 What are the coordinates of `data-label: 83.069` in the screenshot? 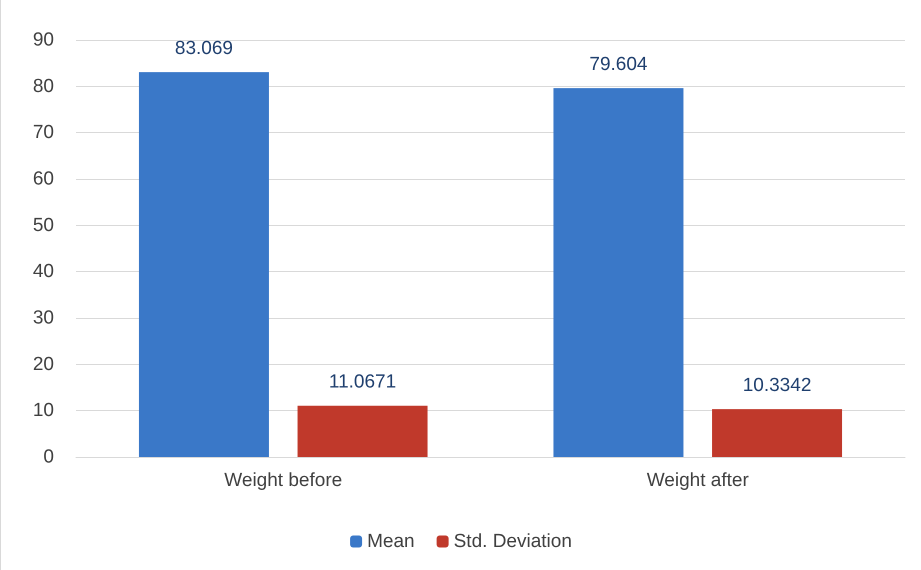 It's located at (204, 49).